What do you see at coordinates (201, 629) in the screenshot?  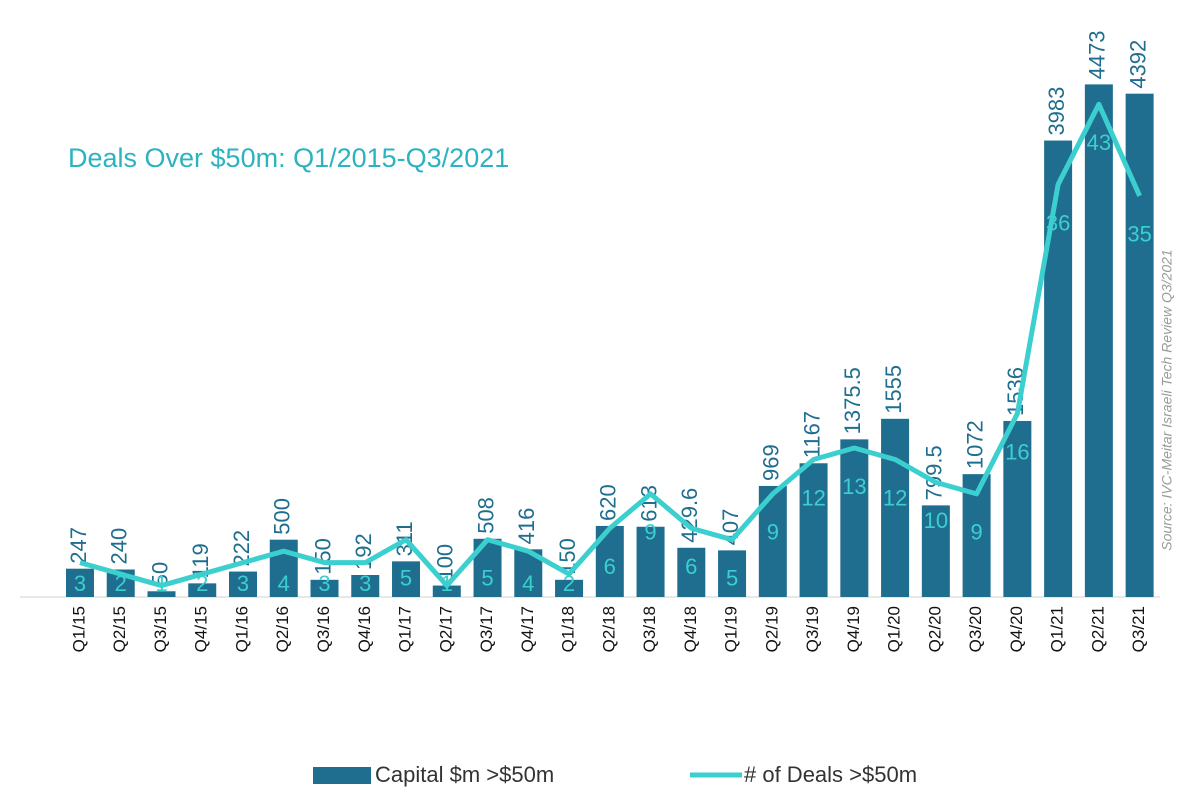 I see `x-tick-label: Q4/15` at bounding box center [201, 629].